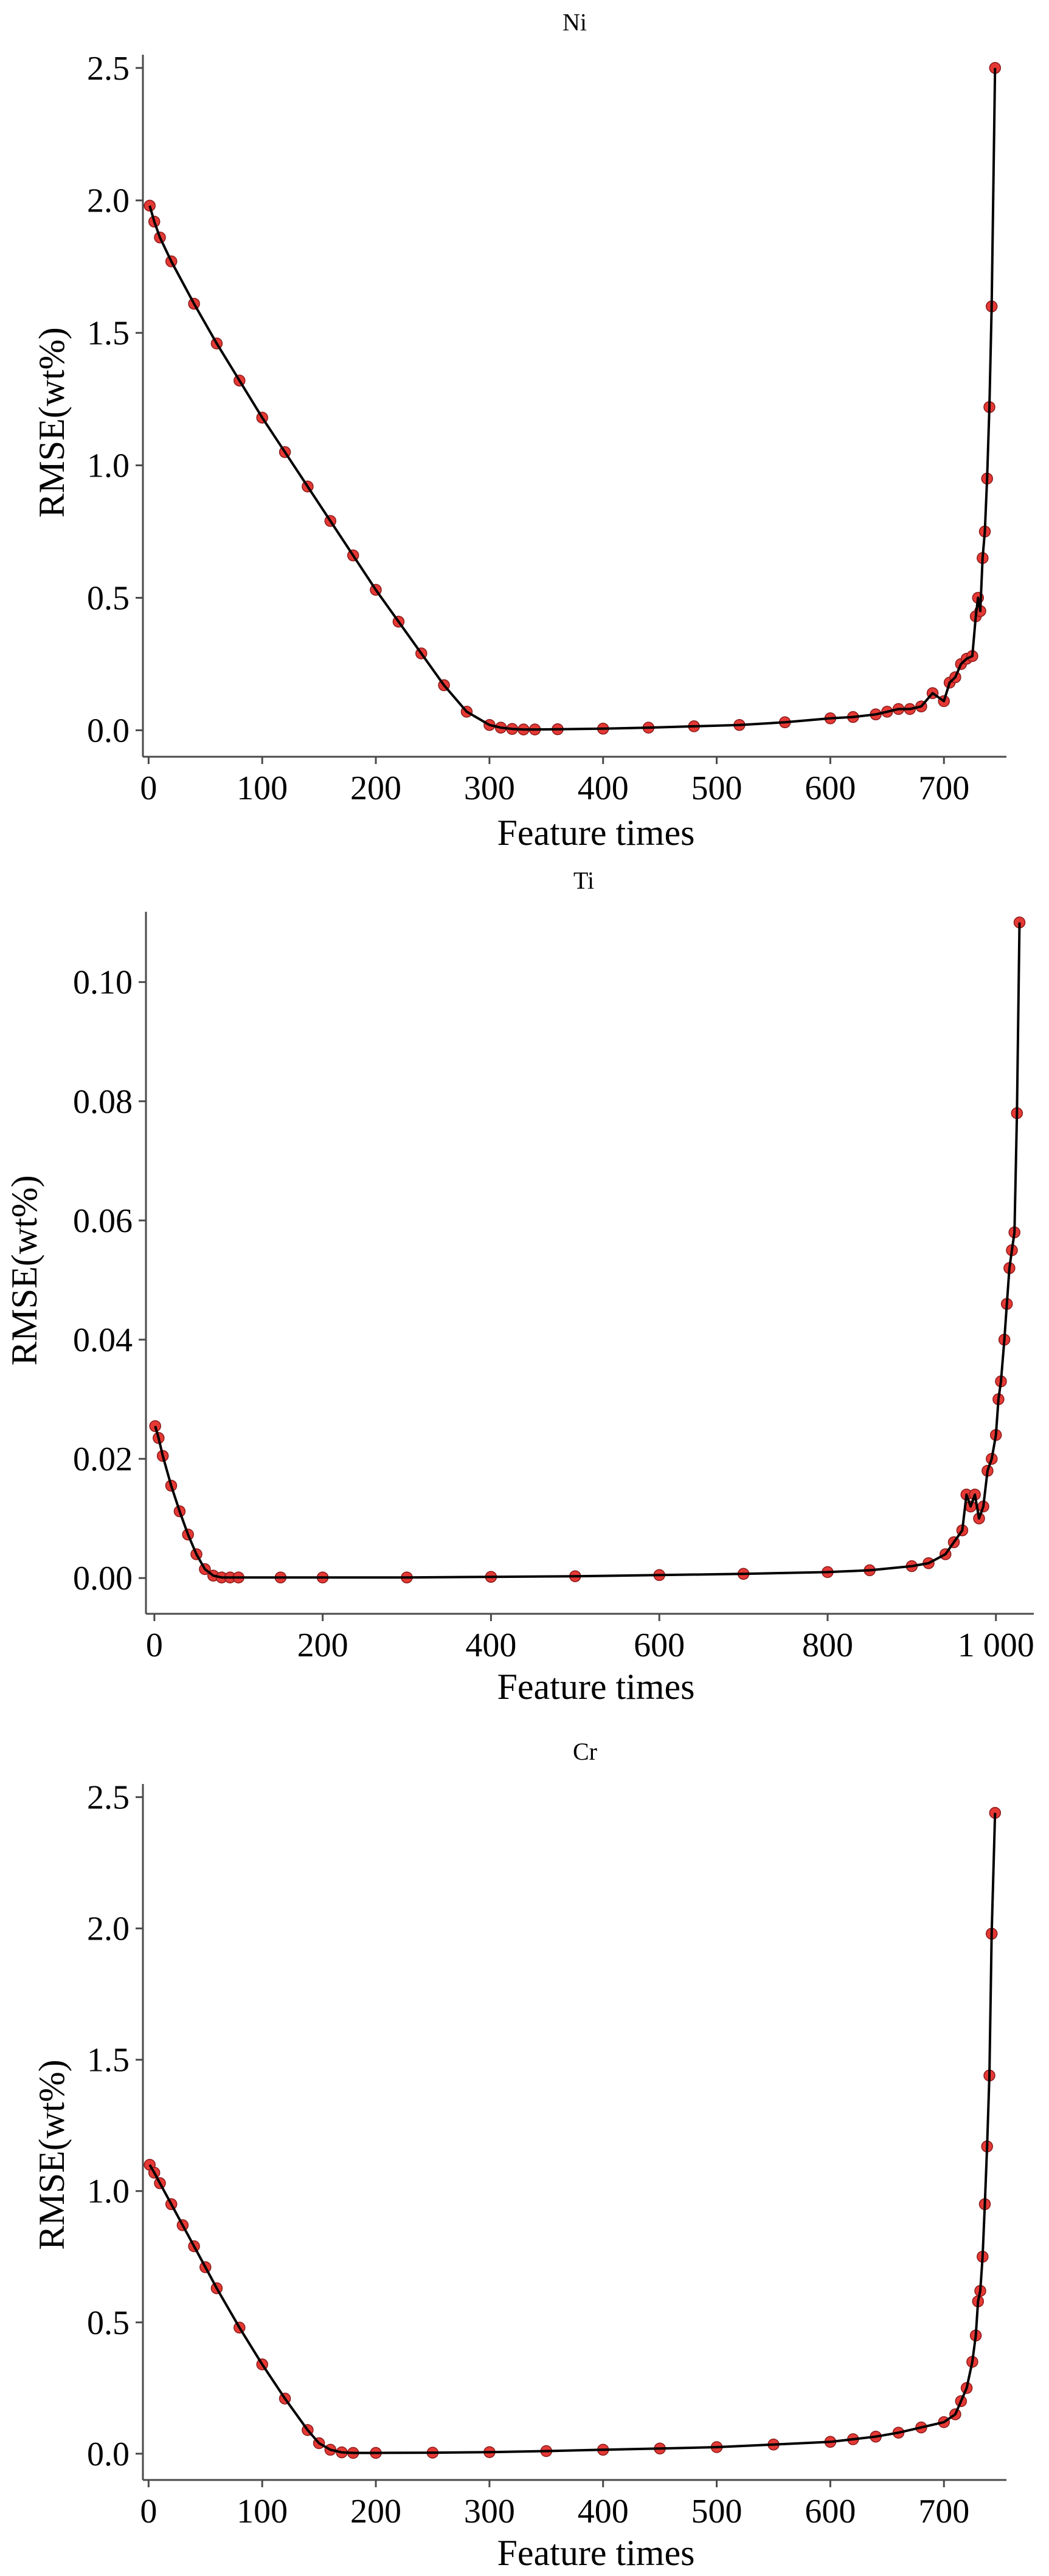 This screenshot has width=1049, height=2576. I want to click on chart-title: Ti, so click(583, 880).